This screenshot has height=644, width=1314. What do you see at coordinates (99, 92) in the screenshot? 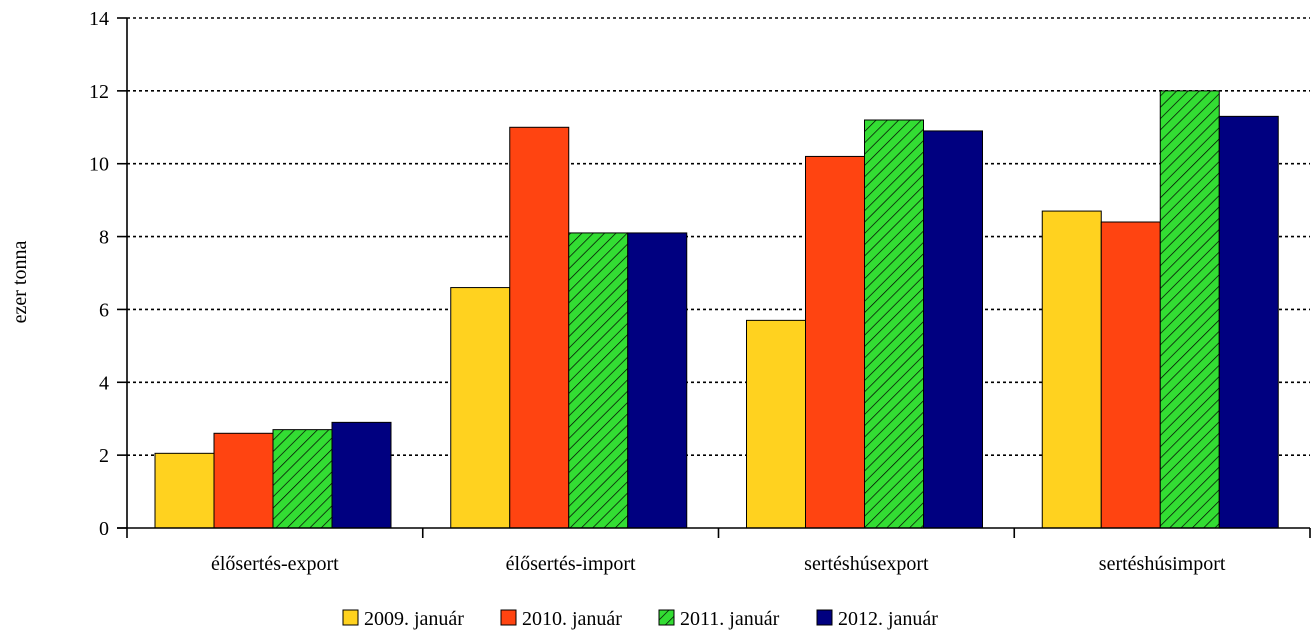
I see `y-tick-label: 12` at bounding box center [99, 92].